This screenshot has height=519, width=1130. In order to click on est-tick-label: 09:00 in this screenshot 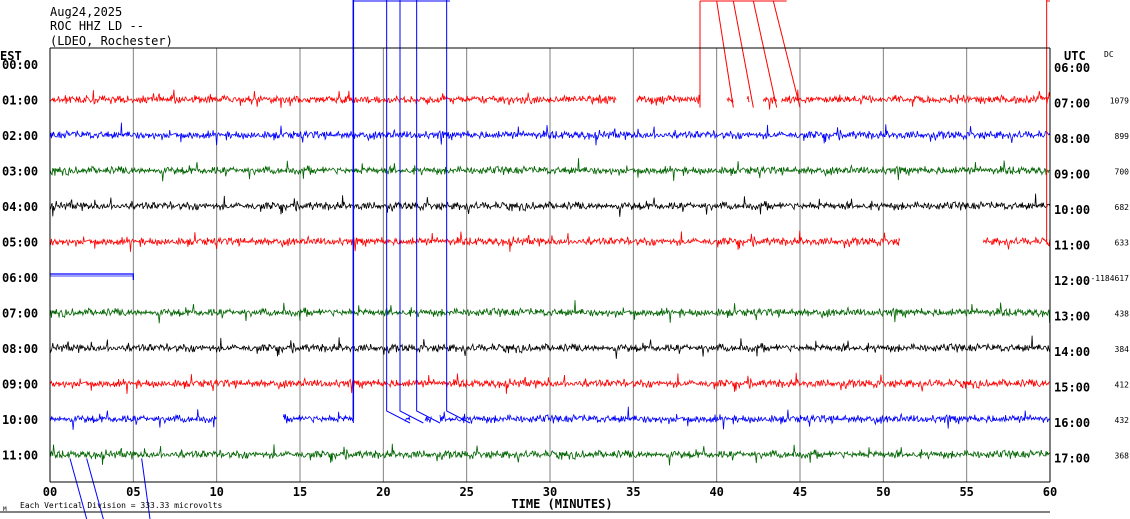, I will do `click(20, 385)`.